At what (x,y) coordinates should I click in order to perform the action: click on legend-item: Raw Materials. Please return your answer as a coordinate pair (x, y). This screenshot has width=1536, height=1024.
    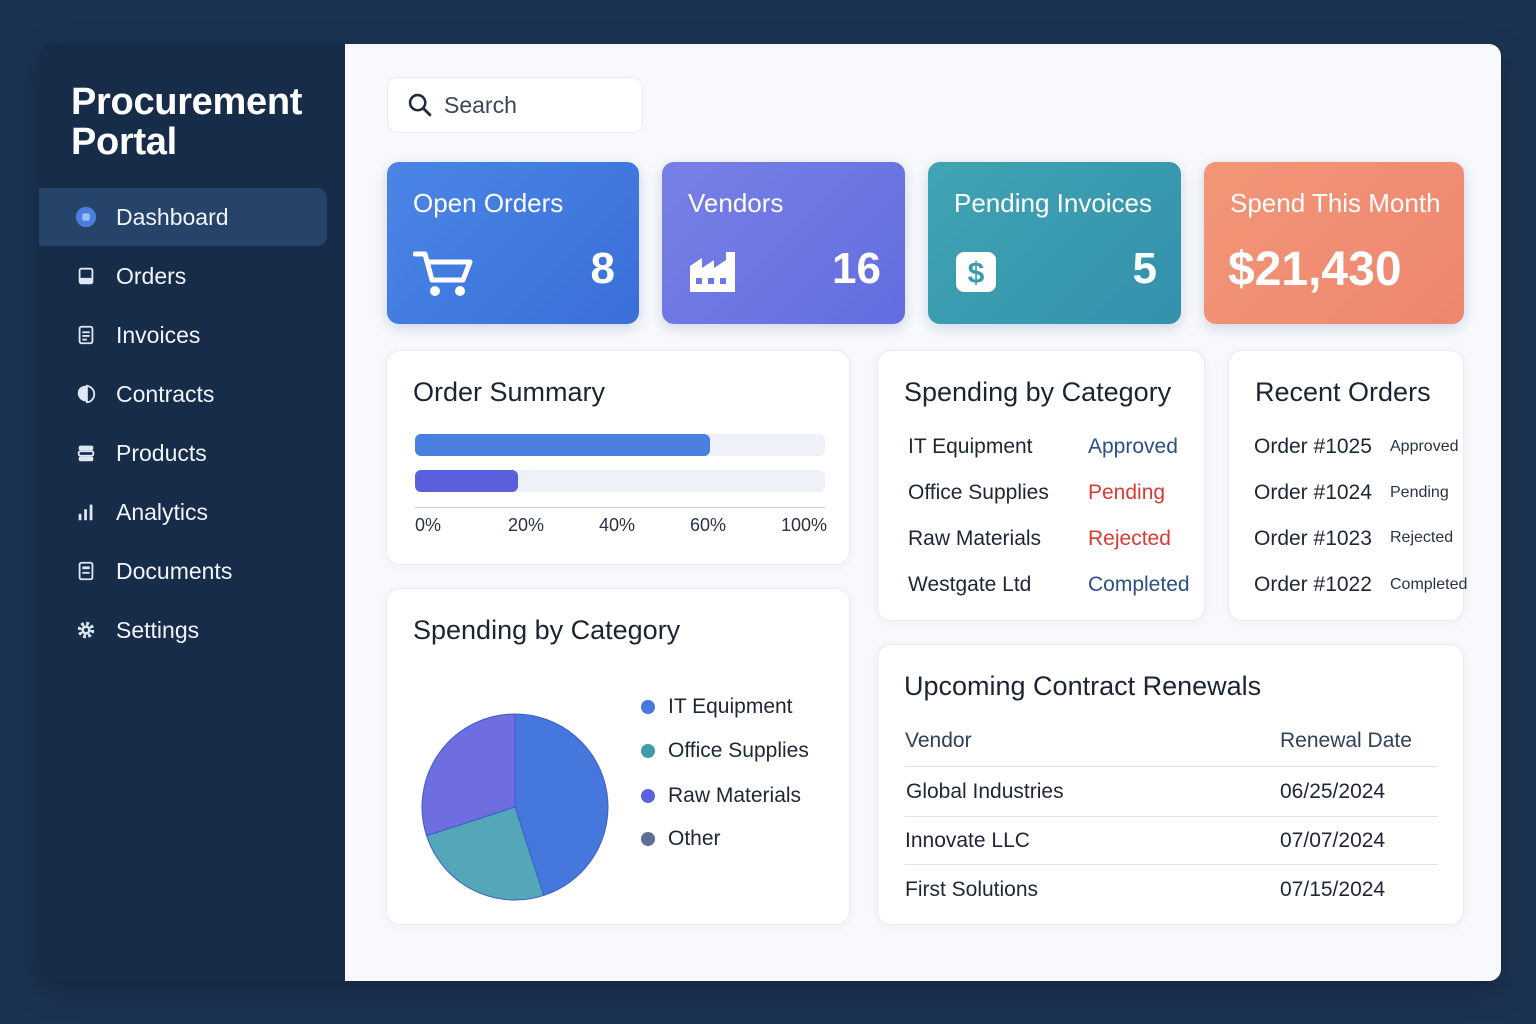
    Looking at the image, I should click on (721, 796).